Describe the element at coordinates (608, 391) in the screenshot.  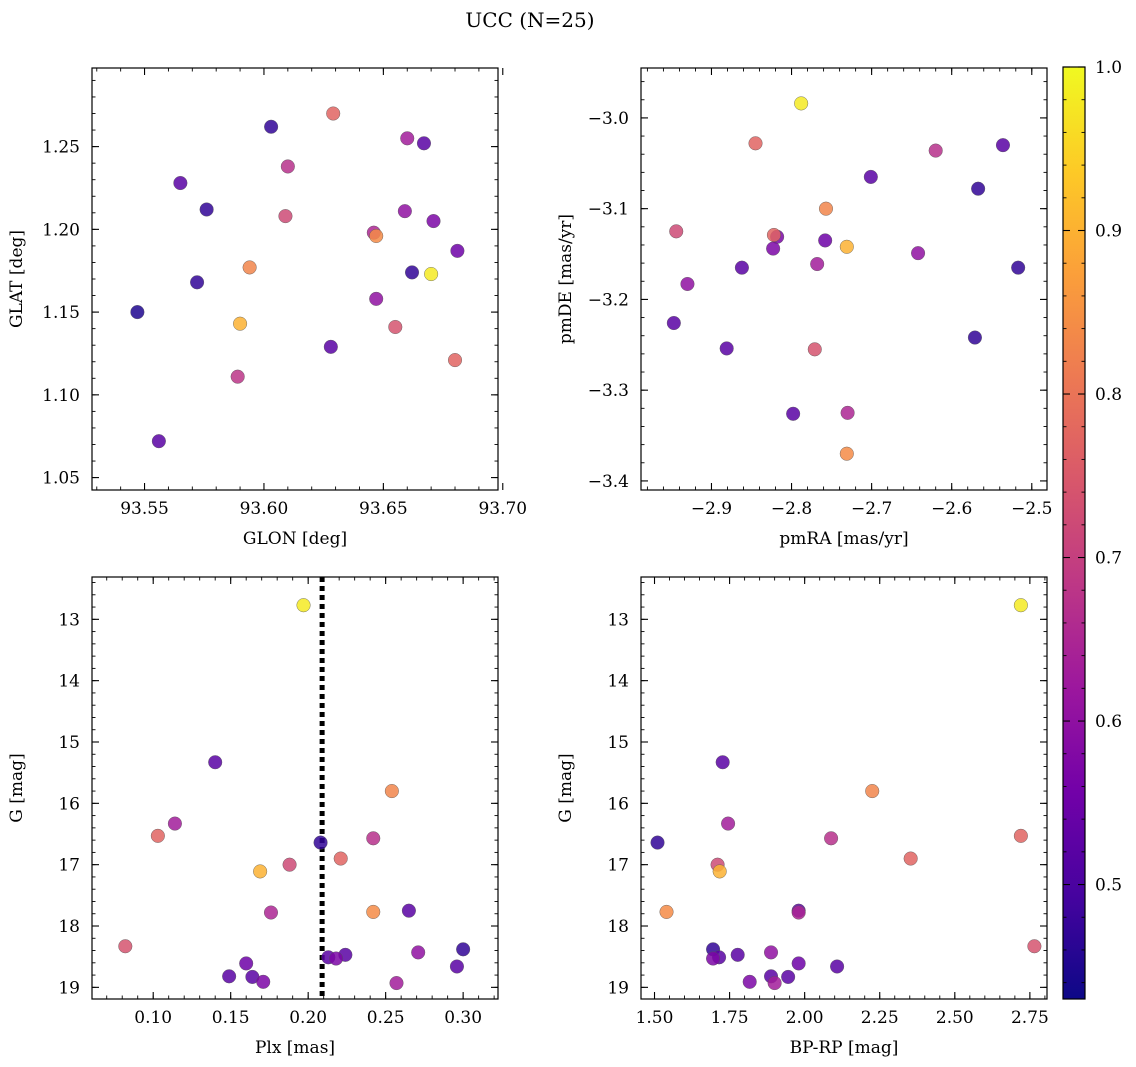
I see `y-tick-label: −3.3` at that location.